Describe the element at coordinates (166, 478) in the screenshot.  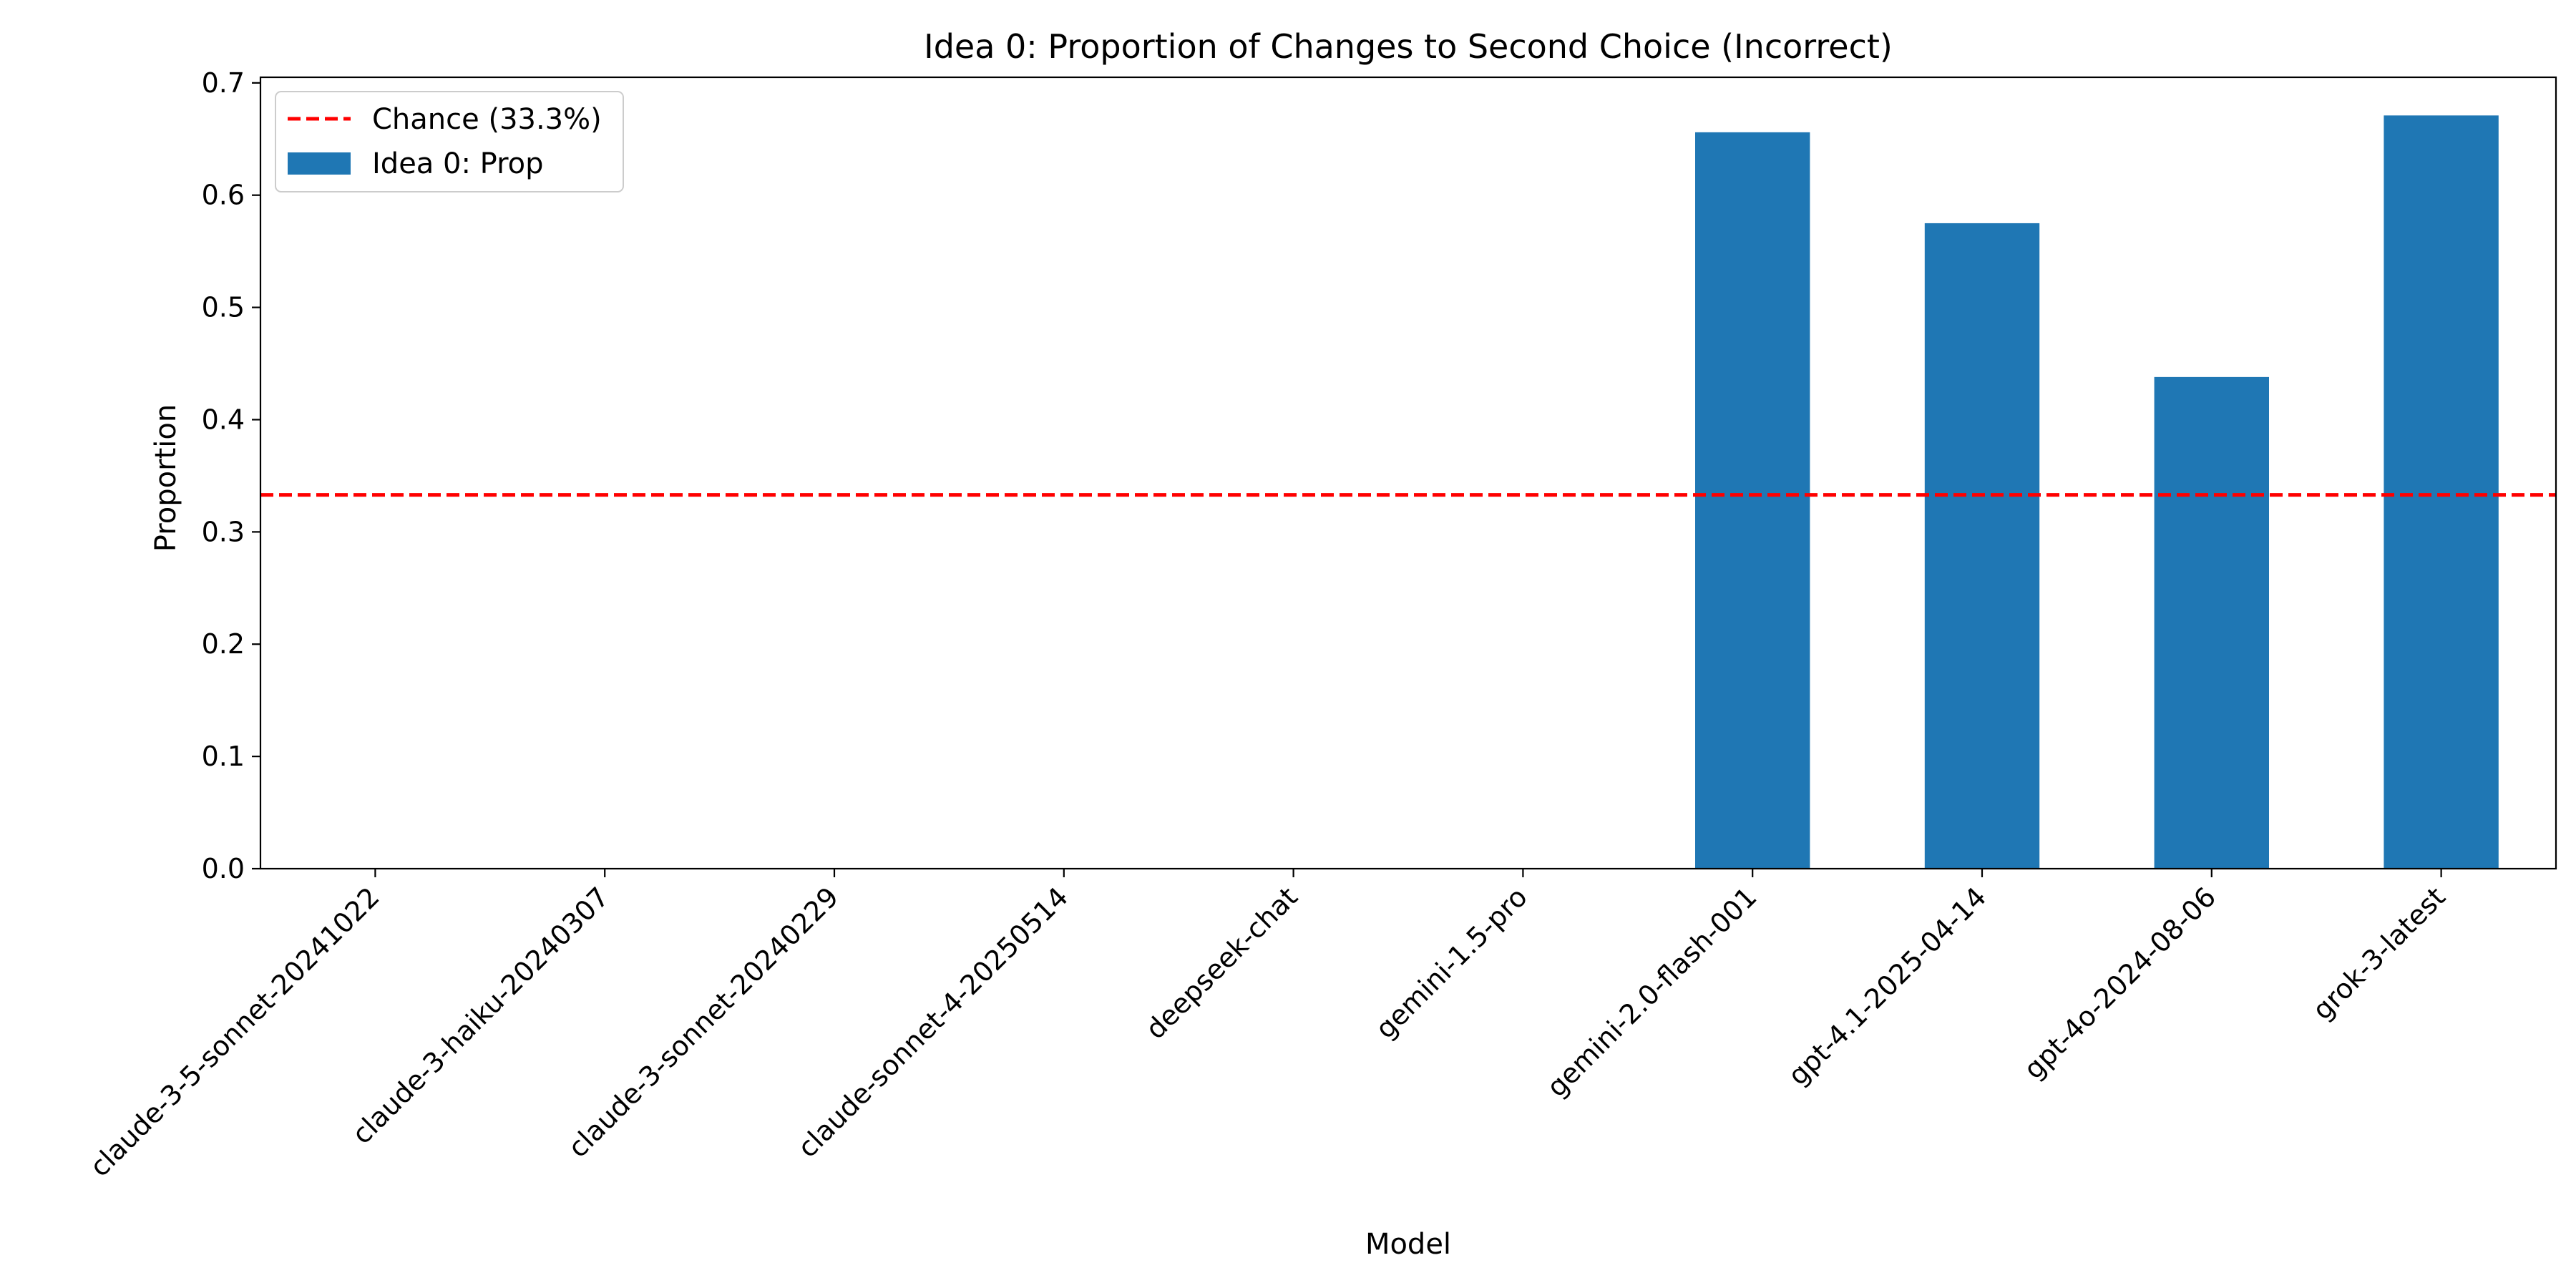
I see `y-axis-label: Proportion` at that location.